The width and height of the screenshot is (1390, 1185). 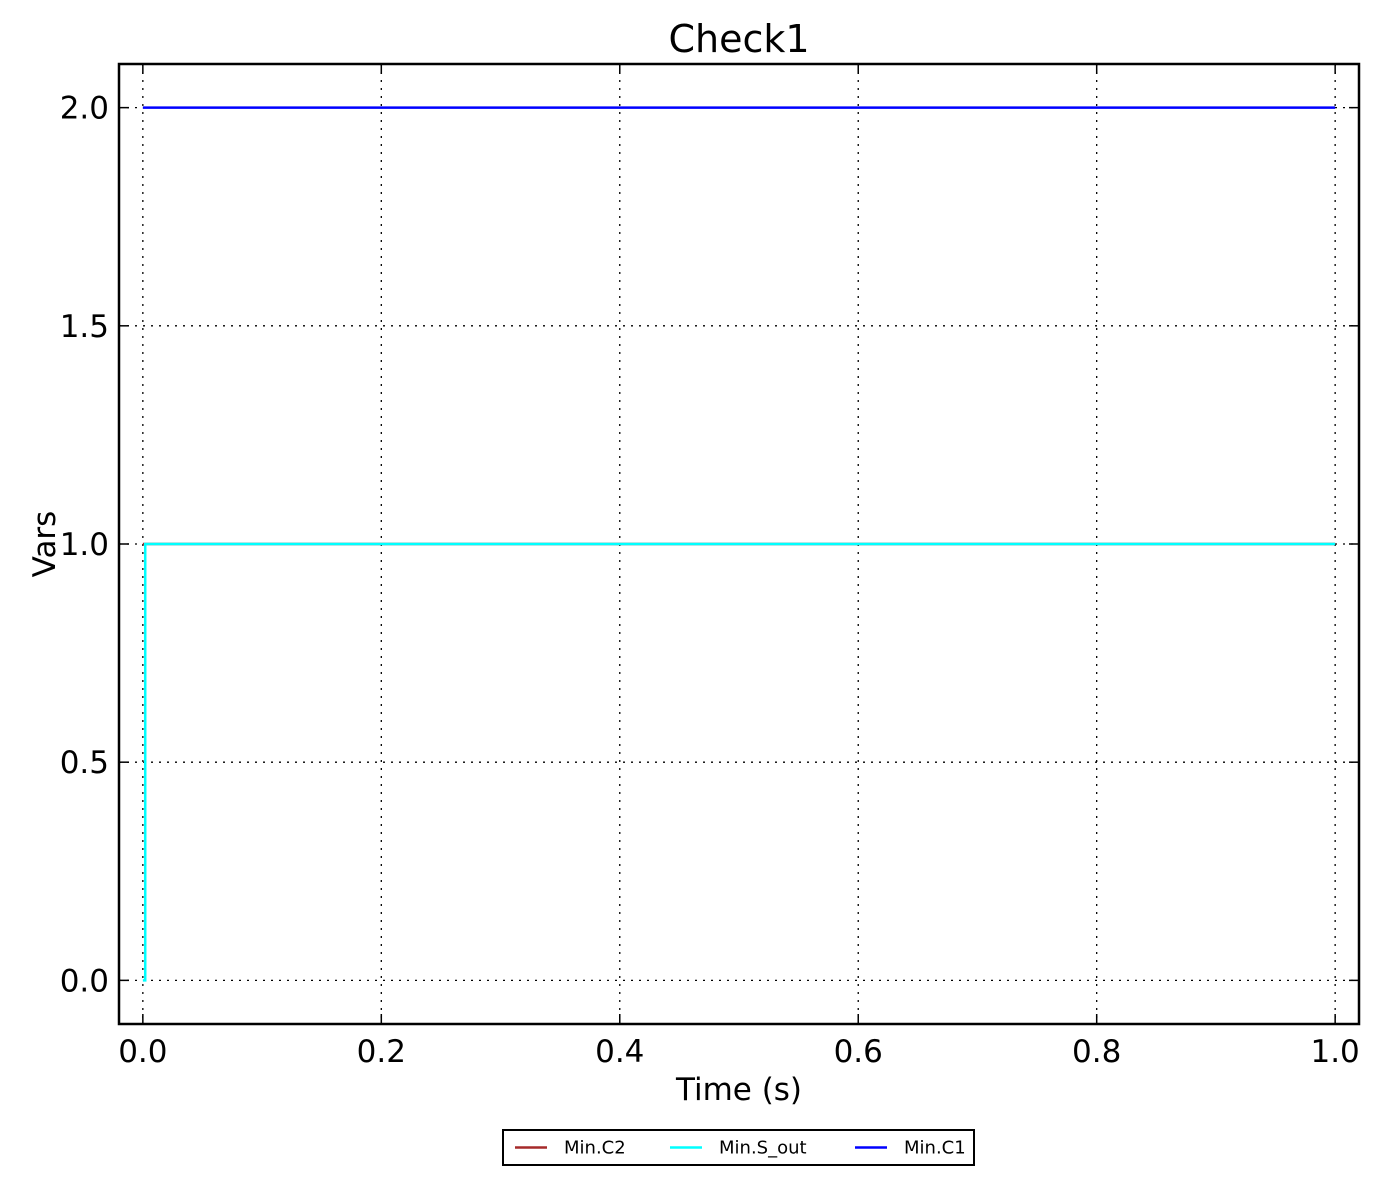 I want to click on legend: Min.C2 Min.S_out Min.C1, so click(x=738, y=1147).